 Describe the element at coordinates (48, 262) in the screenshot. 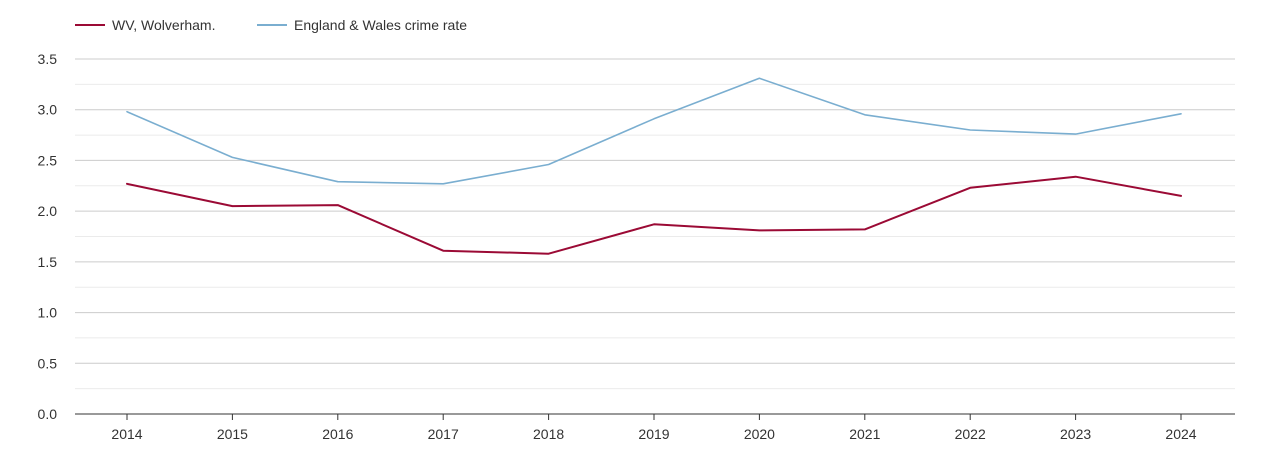

I see `y-tick-label: 1.5` at that location.